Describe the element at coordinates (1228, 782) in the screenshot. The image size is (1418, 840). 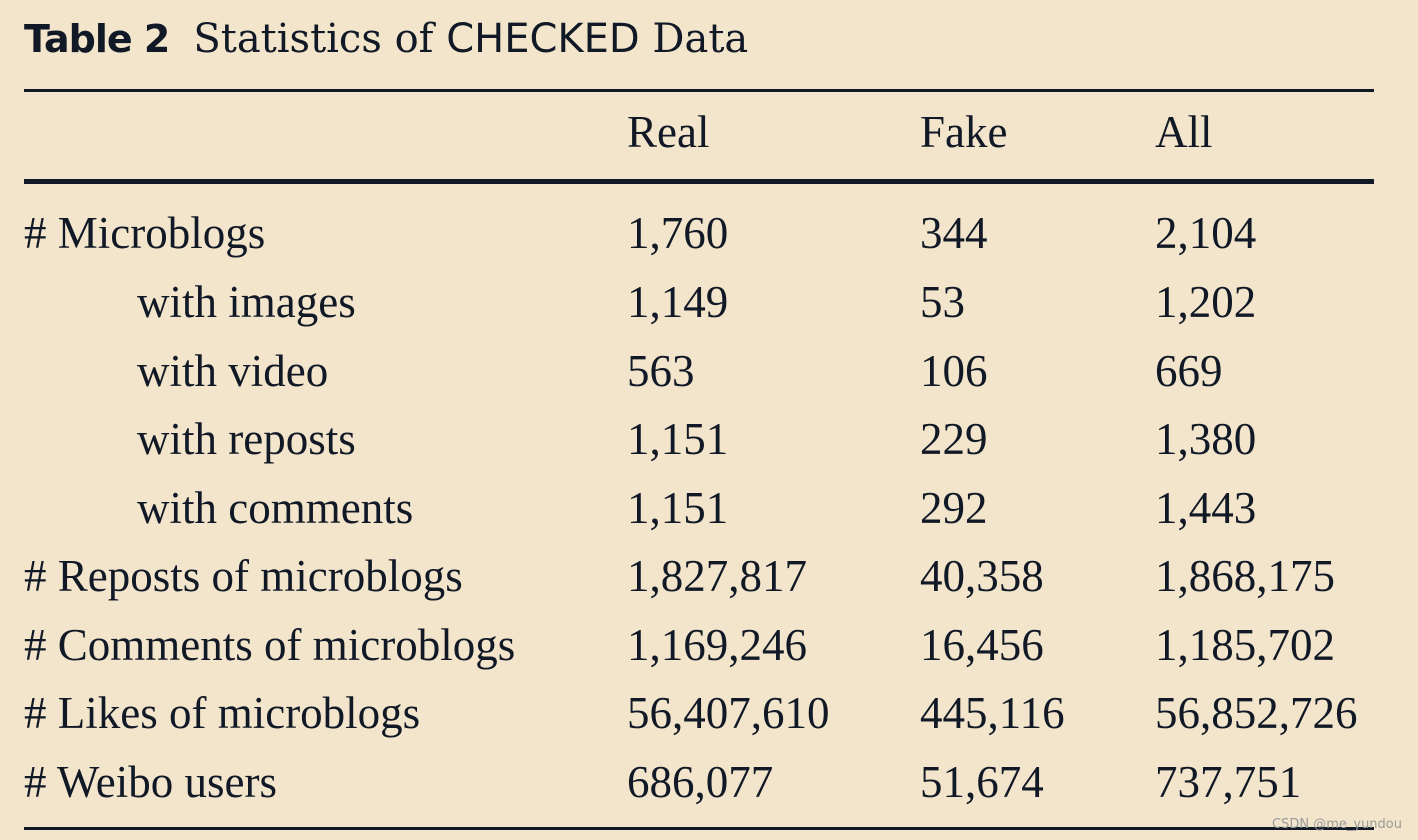
I see `cell-all: 737,751` at that location.